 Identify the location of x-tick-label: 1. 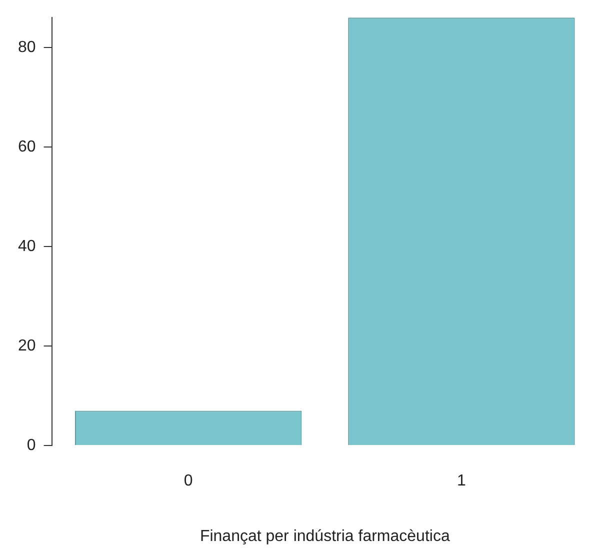
(461, 481).